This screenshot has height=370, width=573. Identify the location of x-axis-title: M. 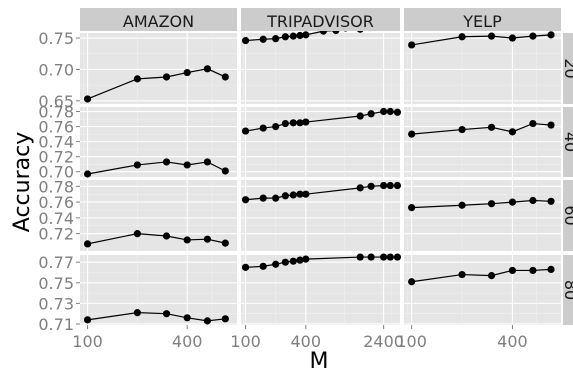
(319, 359).